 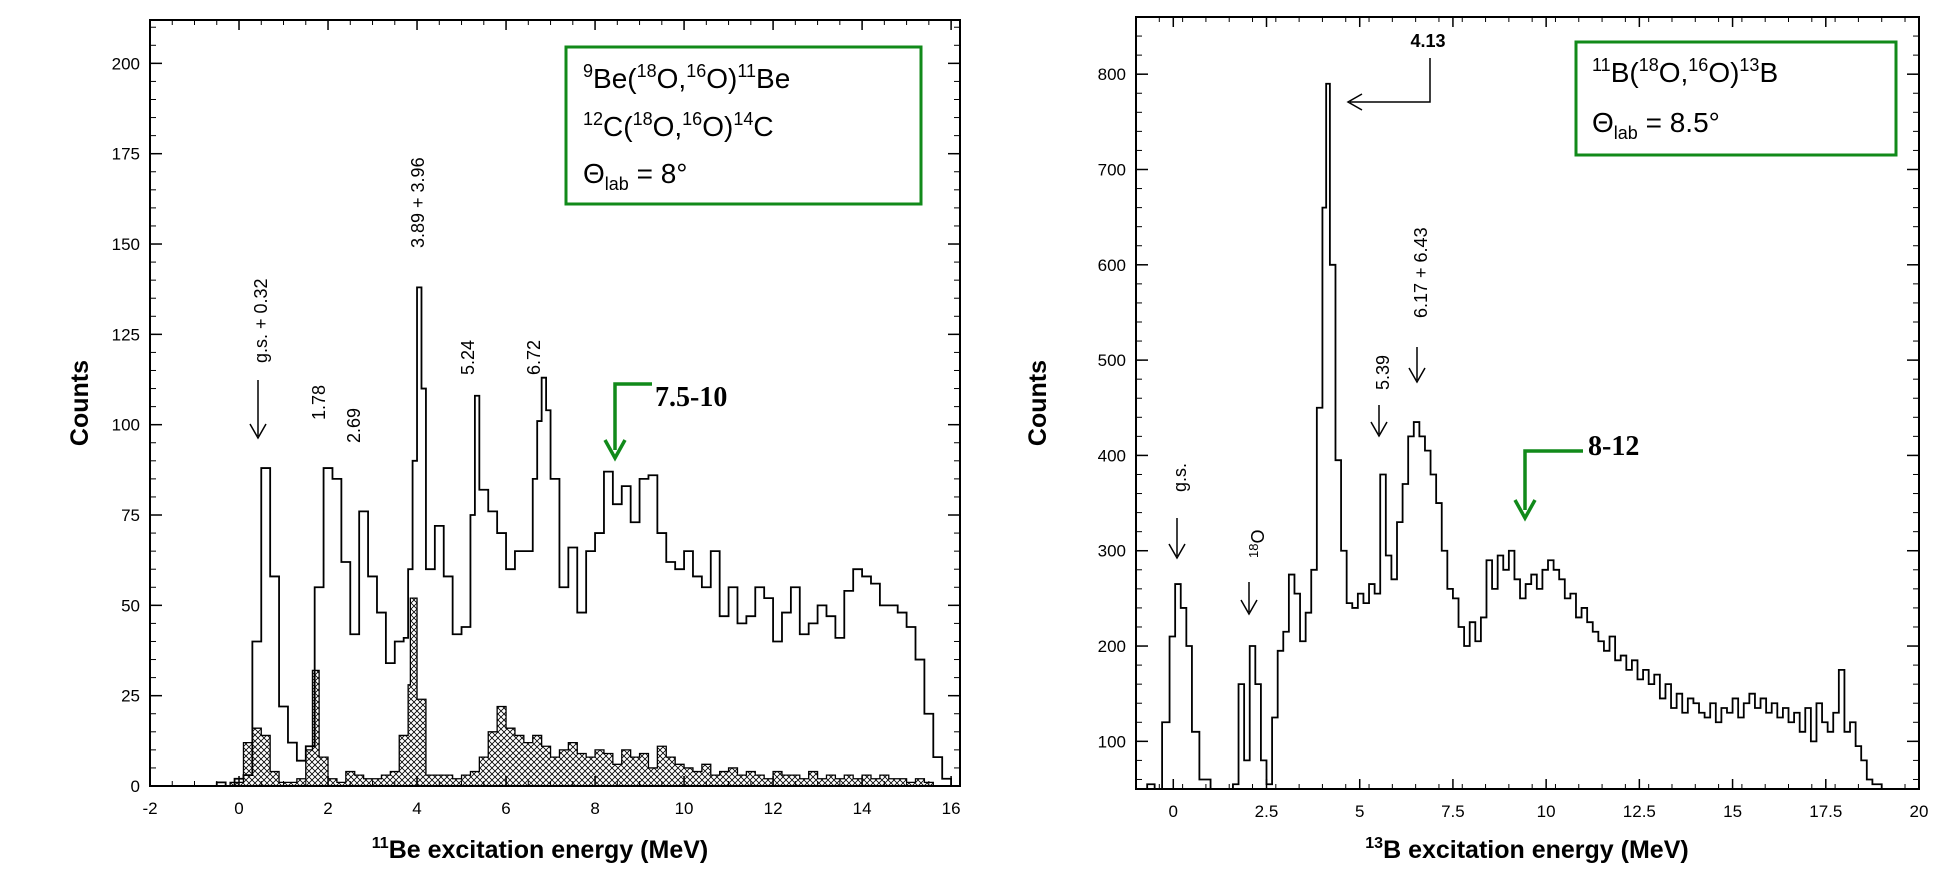 I want to click on left-gs-arrow, so click(x=258, y=410).